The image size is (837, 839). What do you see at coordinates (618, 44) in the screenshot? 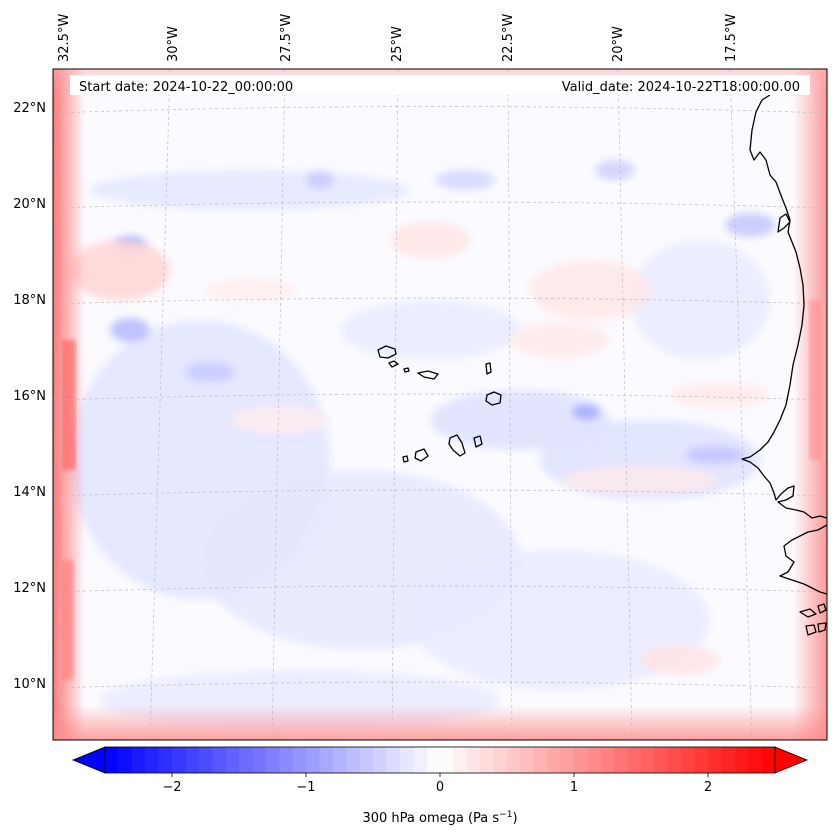
I see `lon-label-20W: 20°W` at bounding box center [618, 44].